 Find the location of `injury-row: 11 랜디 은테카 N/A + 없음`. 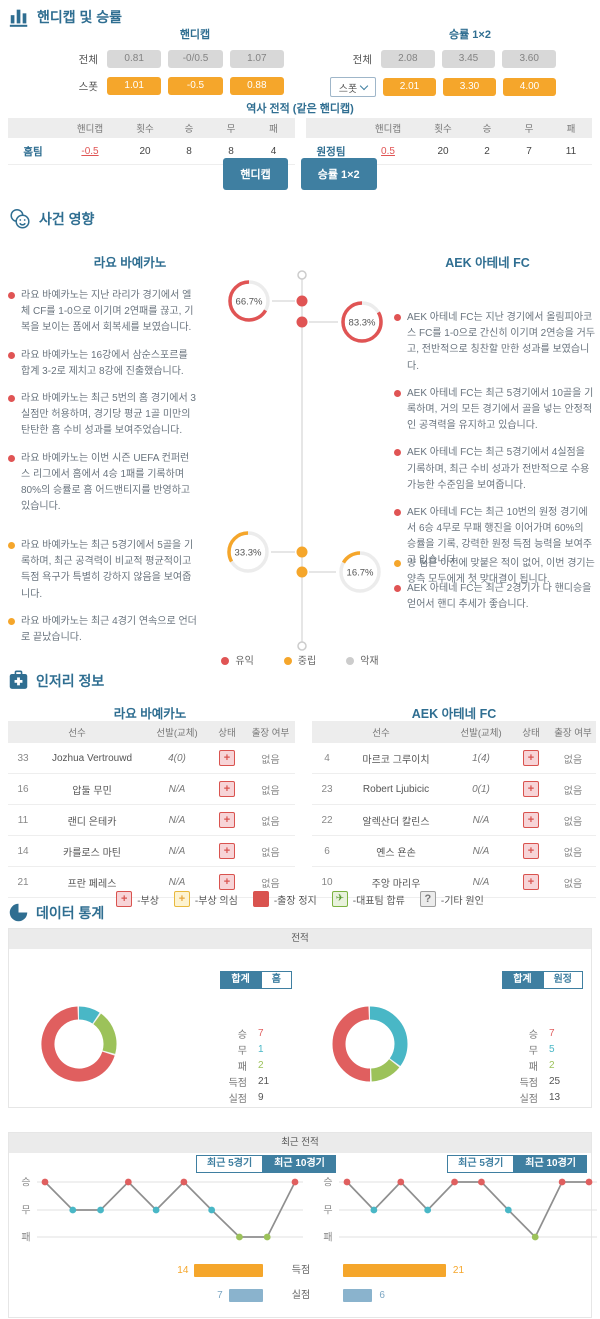

injury-row: 11 랜디 은테카 N/A + 없음 is located at coordinates (151, 820).